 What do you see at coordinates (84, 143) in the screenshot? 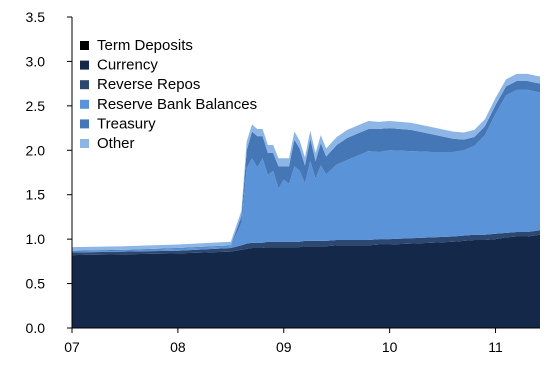
I see `legend-swatch-other` at bounding box center [84, 143].